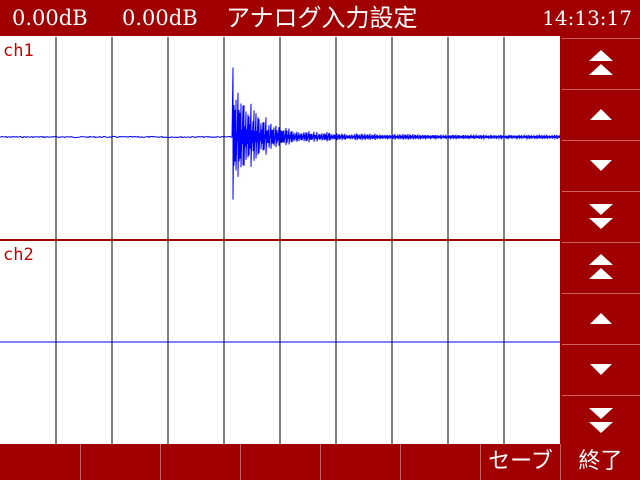 Image resolution: width=640 pixels, height=480 pixels. What do you see at coordinates (50, 18) in the screenshot?
I see `ch1-level-readout: 0.00dB` at bounding box center [50, 18].